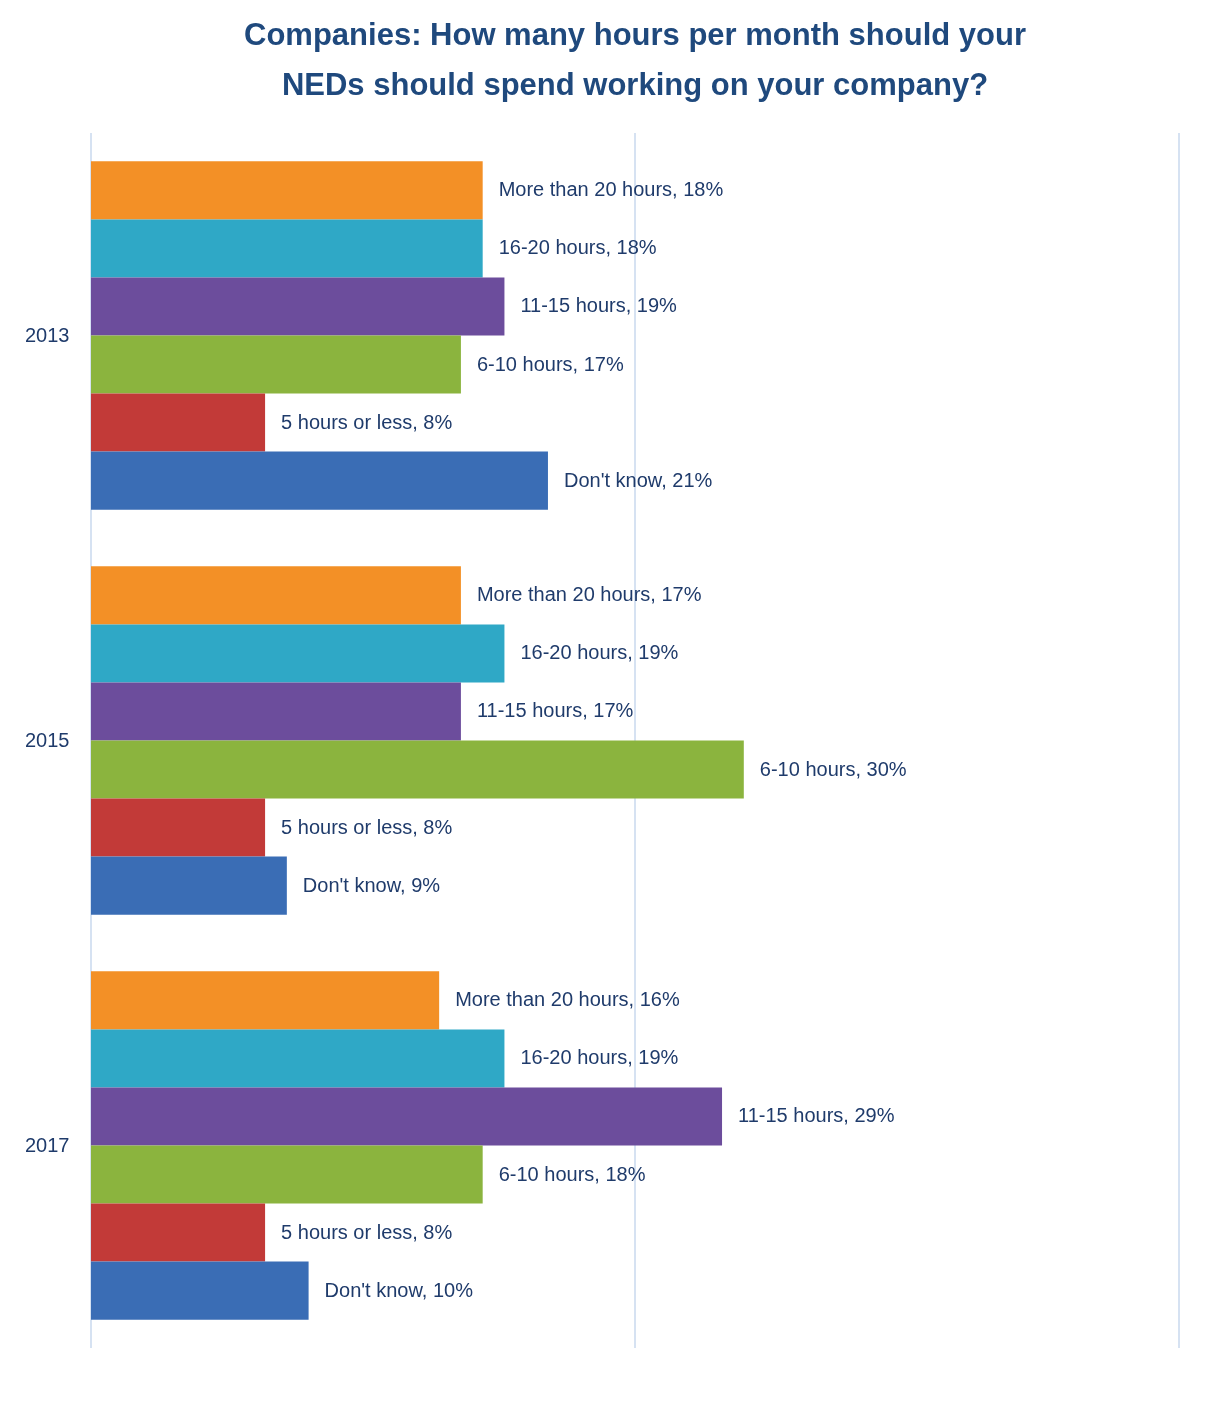 The height and width of the screenshot is (1401, 1210). Describe the element at coordinates (599, 305) in the screenshot. I see `data-label: 11-15 hours, 19%` at that location.